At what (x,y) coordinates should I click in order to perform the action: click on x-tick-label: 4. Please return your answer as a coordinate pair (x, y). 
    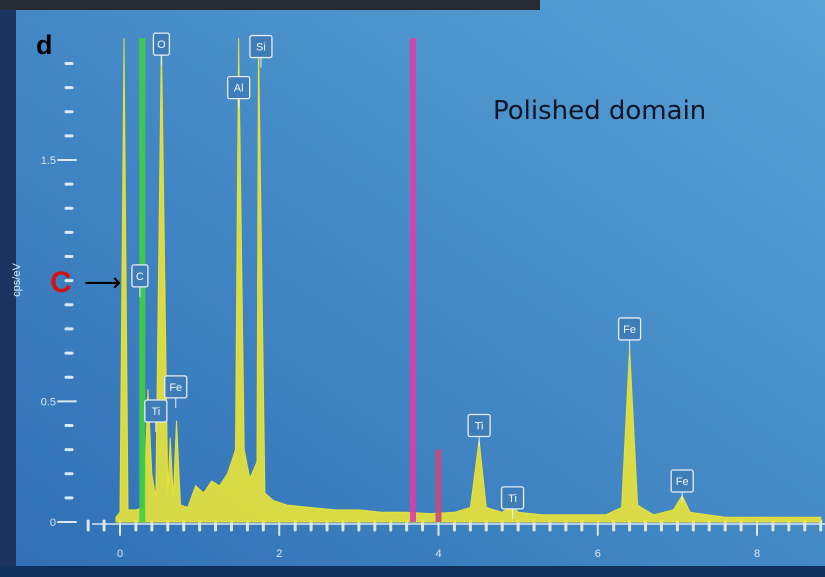
    Looking at the image, I should click on (438, 554).